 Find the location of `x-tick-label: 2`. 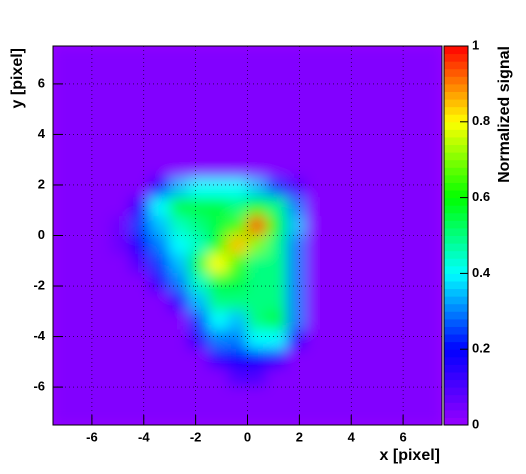

x-tick-label: 2 is located at coordinates (299, 436).